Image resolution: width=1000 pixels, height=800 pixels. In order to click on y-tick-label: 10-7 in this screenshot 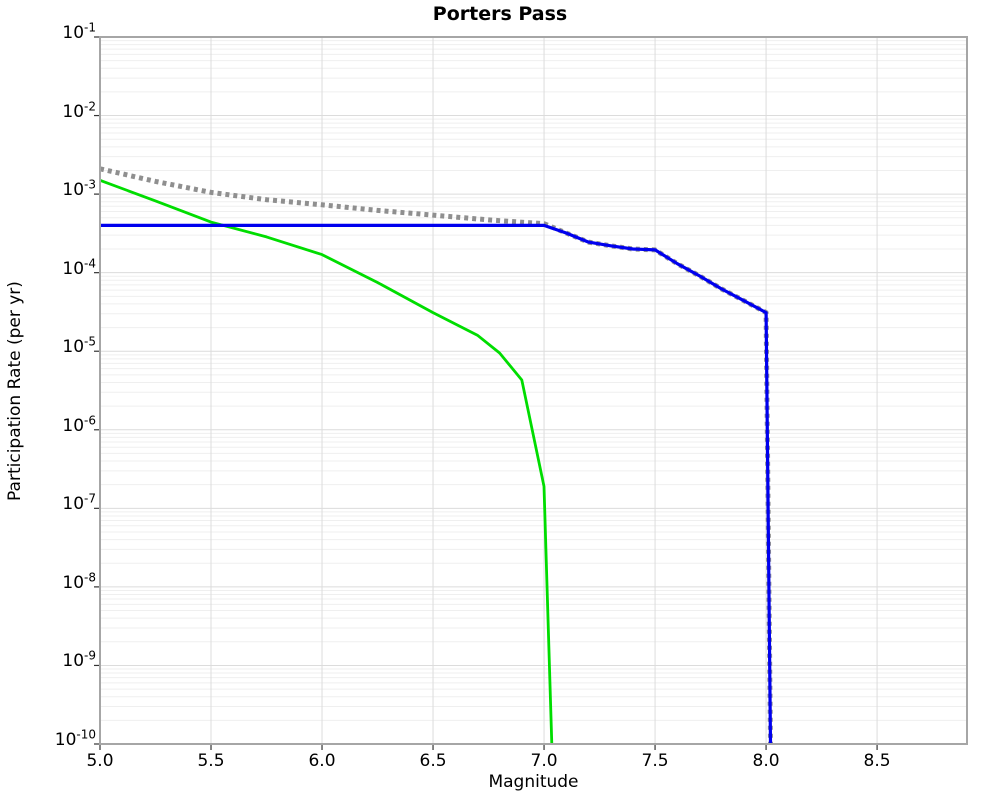, I will do `click(48, 503)`.